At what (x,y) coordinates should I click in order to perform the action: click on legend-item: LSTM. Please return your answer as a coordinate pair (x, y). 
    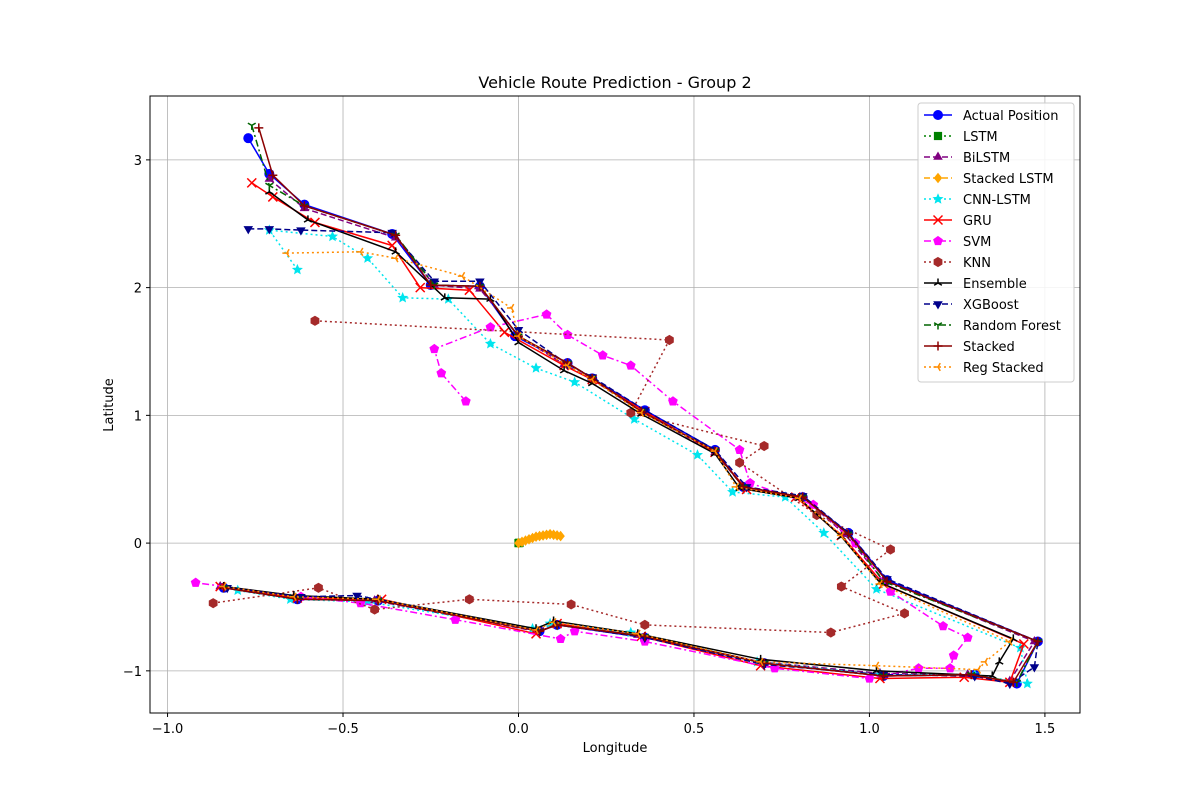
    Looking at the image, I should click on (961, 137).